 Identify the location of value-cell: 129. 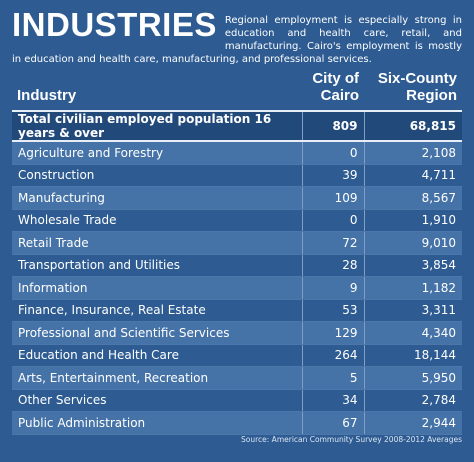
(333, 333).